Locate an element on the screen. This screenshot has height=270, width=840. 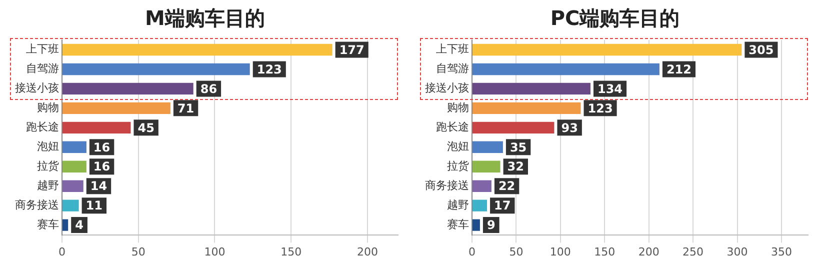
x-tick-label: 350 is located at coordinates (781, 251).